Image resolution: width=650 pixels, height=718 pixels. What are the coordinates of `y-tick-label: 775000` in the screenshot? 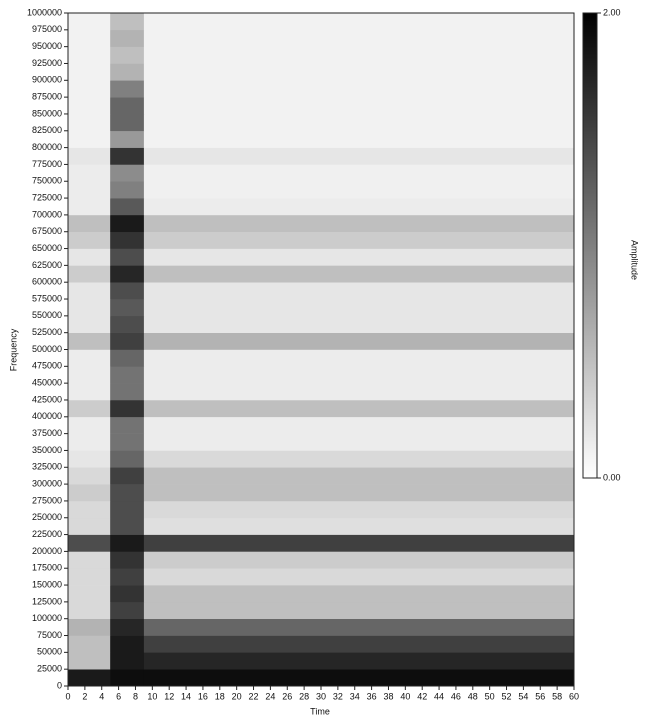 It's located at (47, 164).